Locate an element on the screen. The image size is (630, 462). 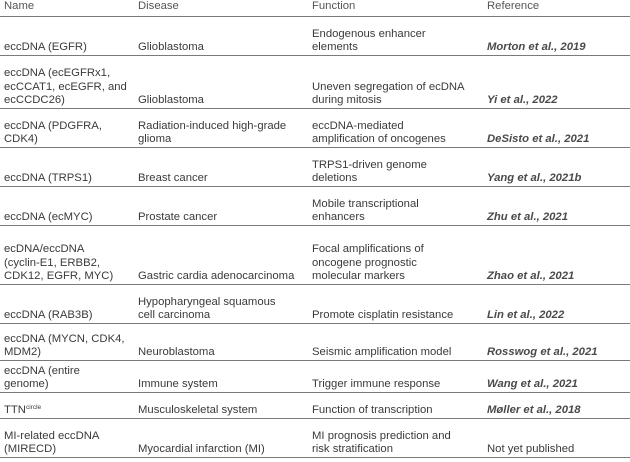
name-superscript: circle is located at coordinates (33, 407).